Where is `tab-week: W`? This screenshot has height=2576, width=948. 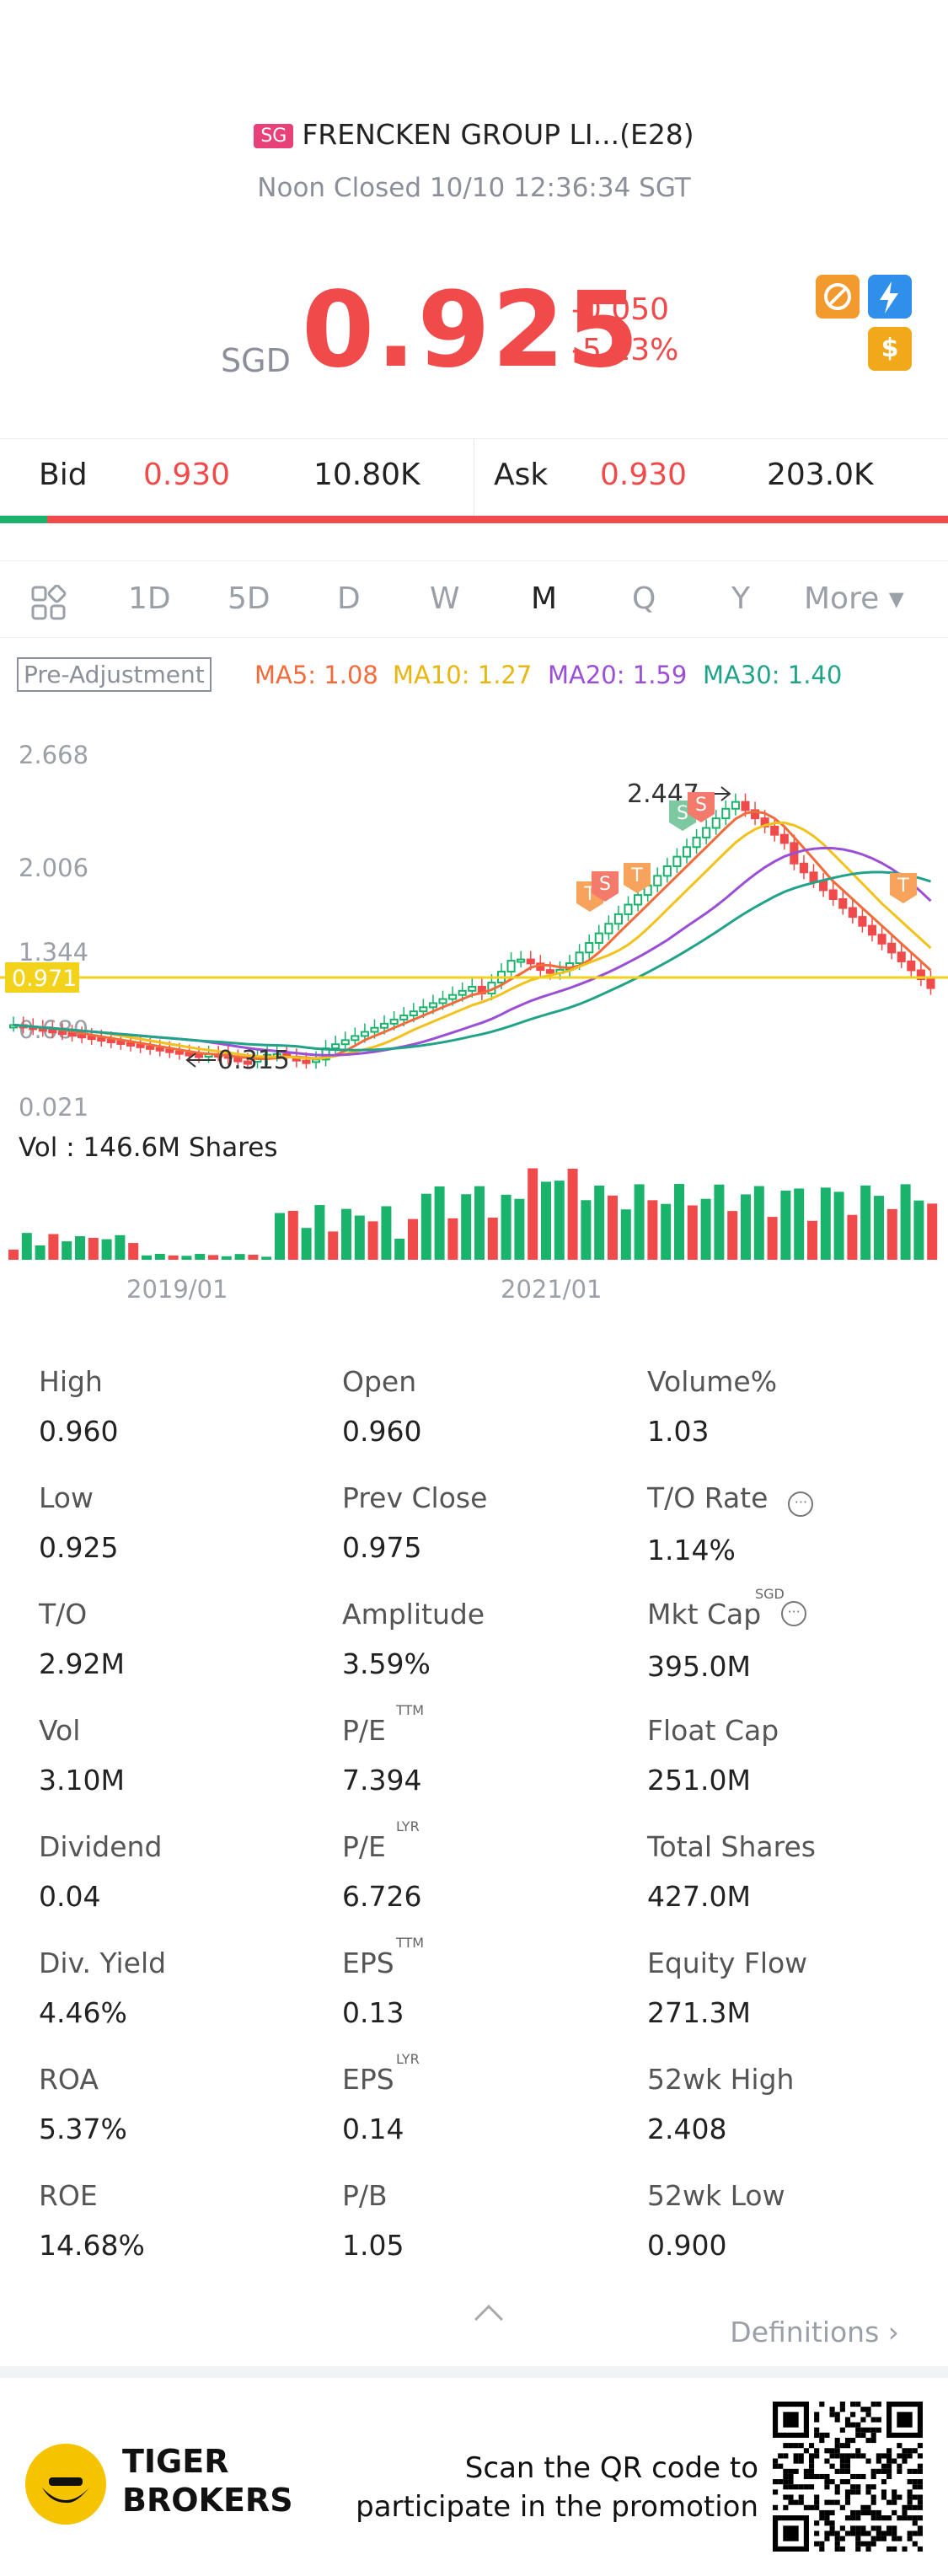
tab-week: W is located at coordinates (445, 598).